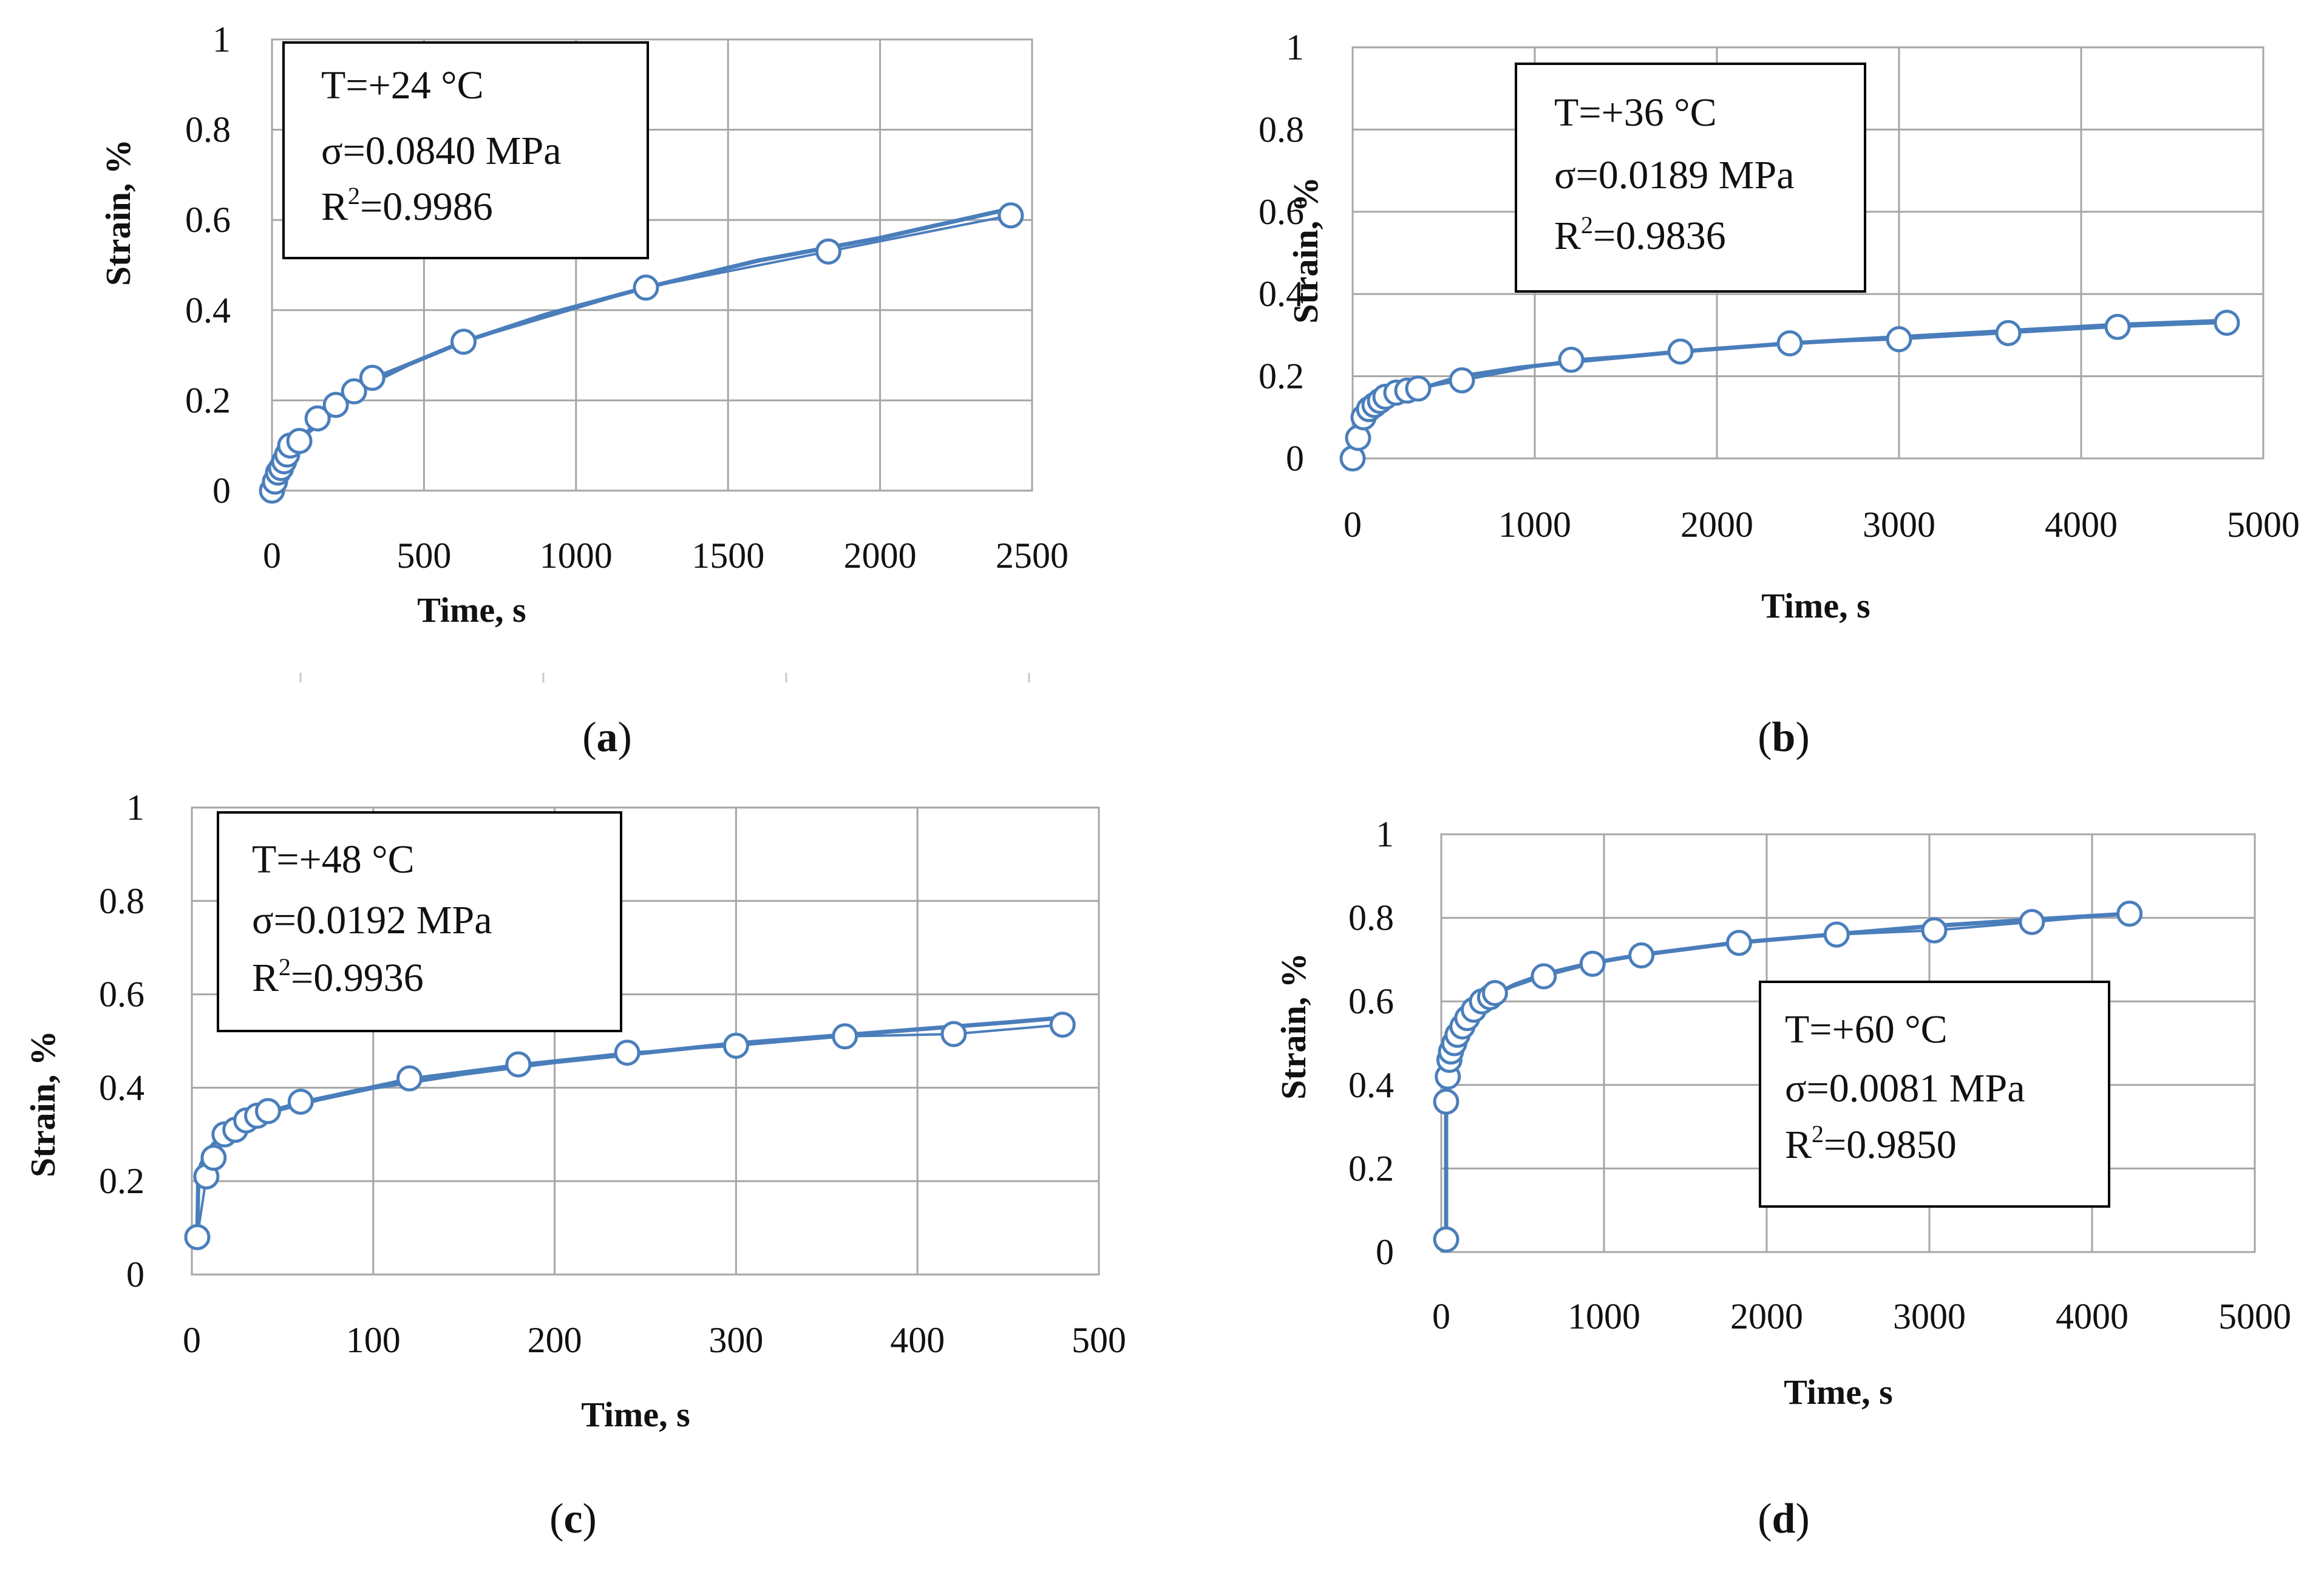  Describe the element at coordinates (555, 1340) in the screenshot. I see `x-tick-label: 200` at that location.